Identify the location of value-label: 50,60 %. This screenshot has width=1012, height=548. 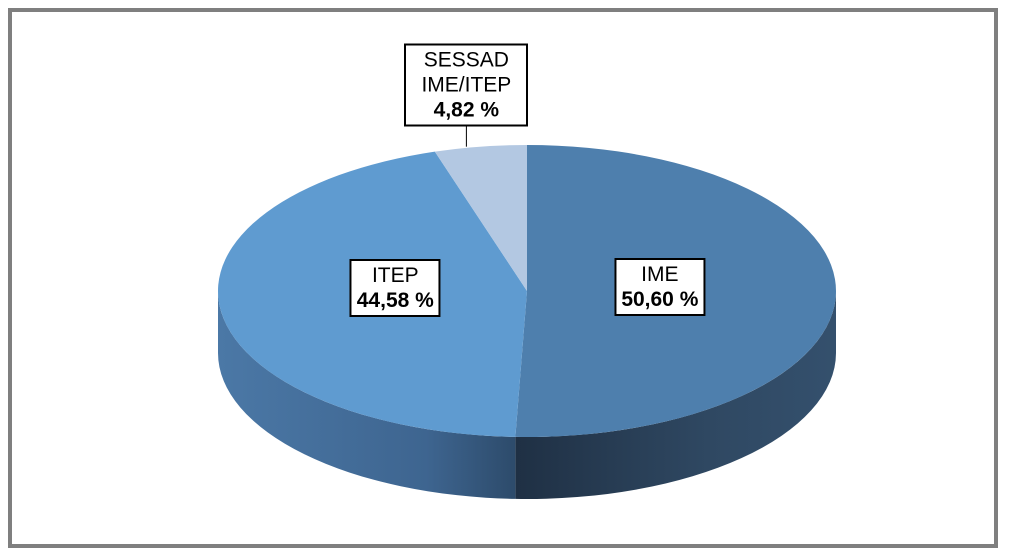
(660, 300).